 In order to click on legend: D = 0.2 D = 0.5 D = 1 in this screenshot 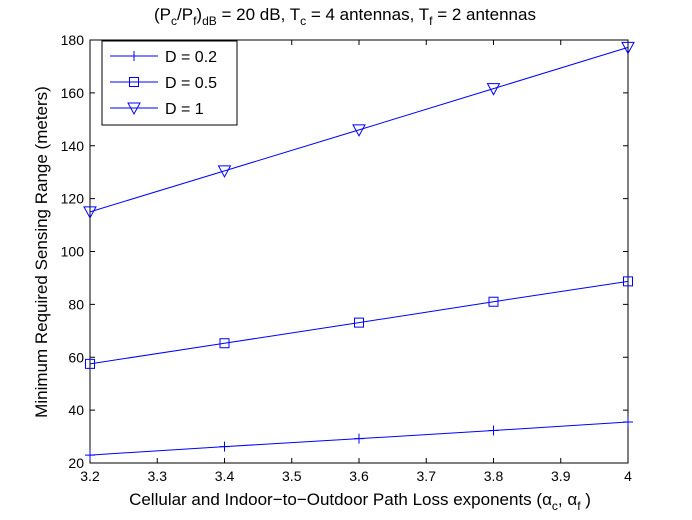, I will do `click(169, 83)`.